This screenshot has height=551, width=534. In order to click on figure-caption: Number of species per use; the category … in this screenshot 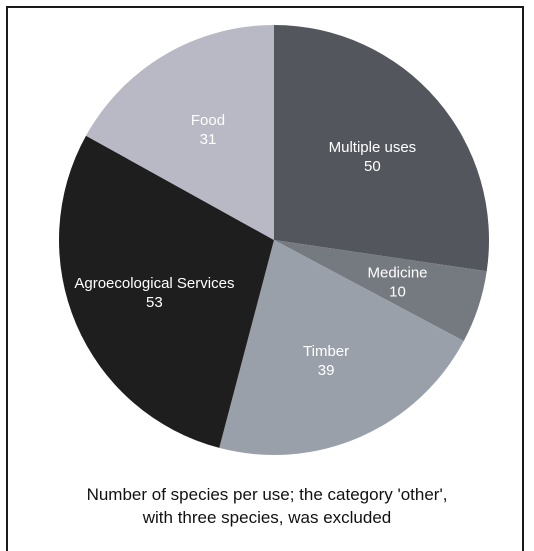, I will do `click(267, 506)`.